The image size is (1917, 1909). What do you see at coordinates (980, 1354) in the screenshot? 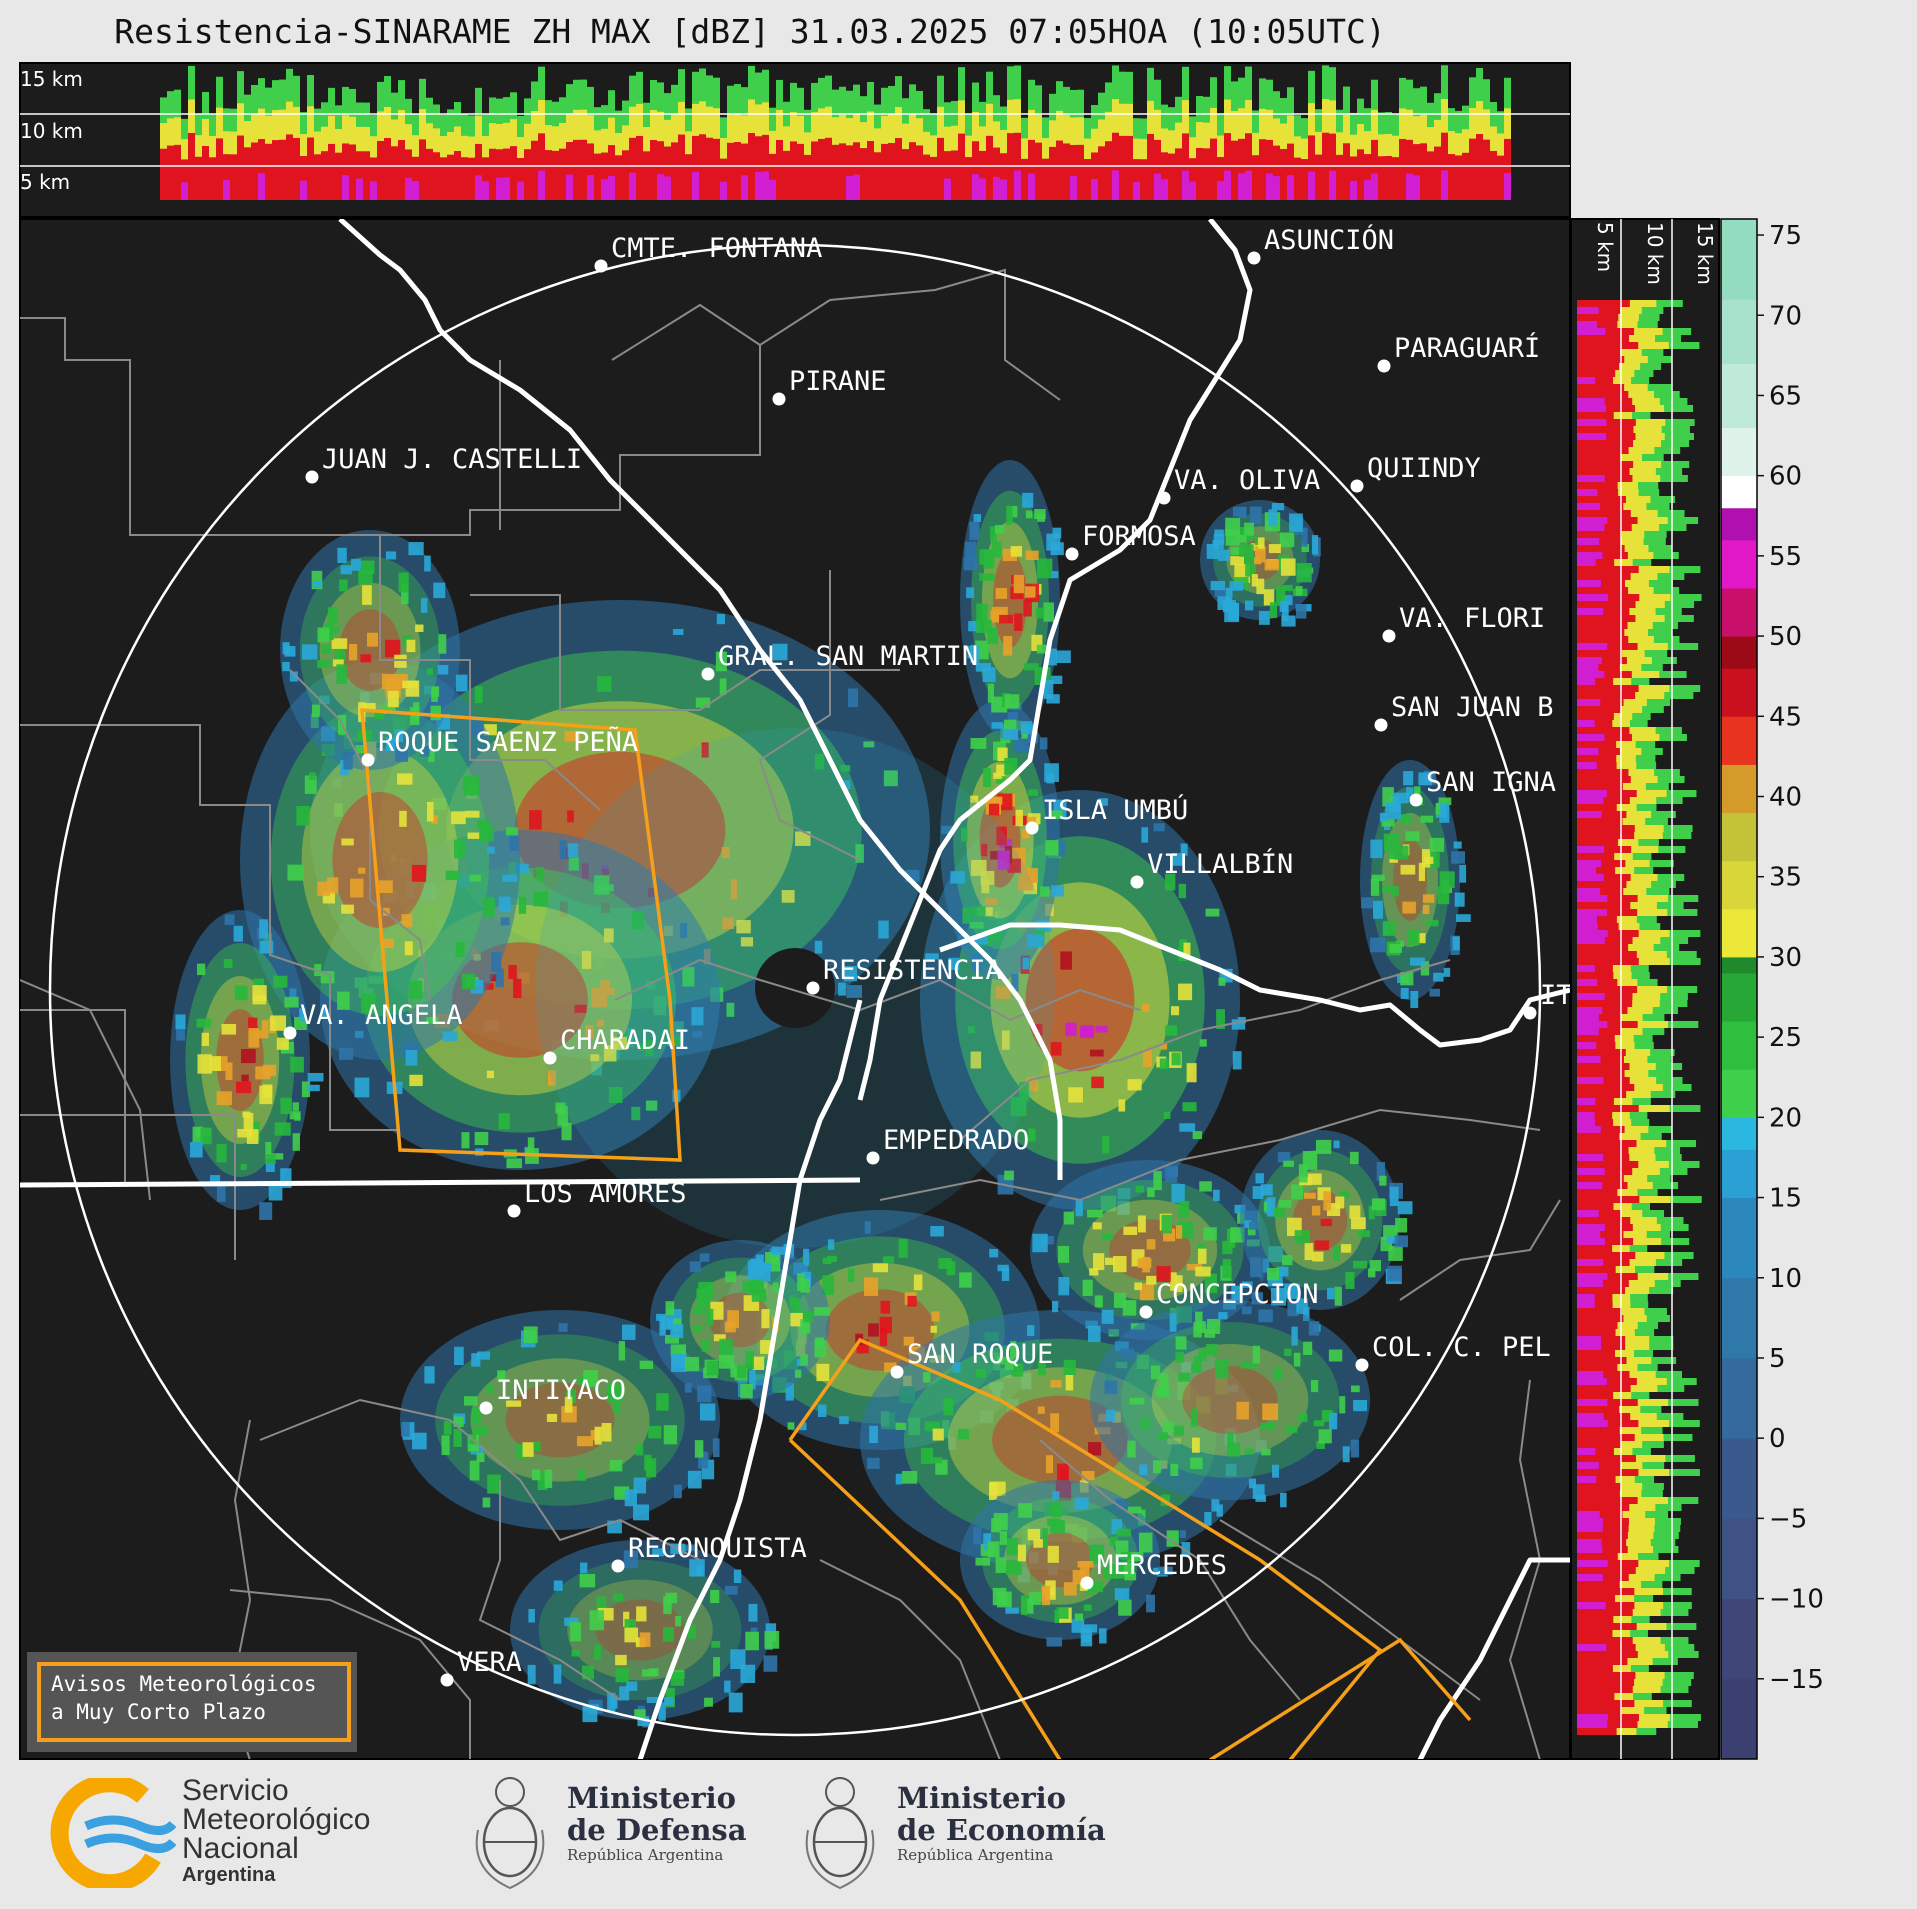
I see `city-label: SAN ROQUE` at bounding box center [980, 1354].